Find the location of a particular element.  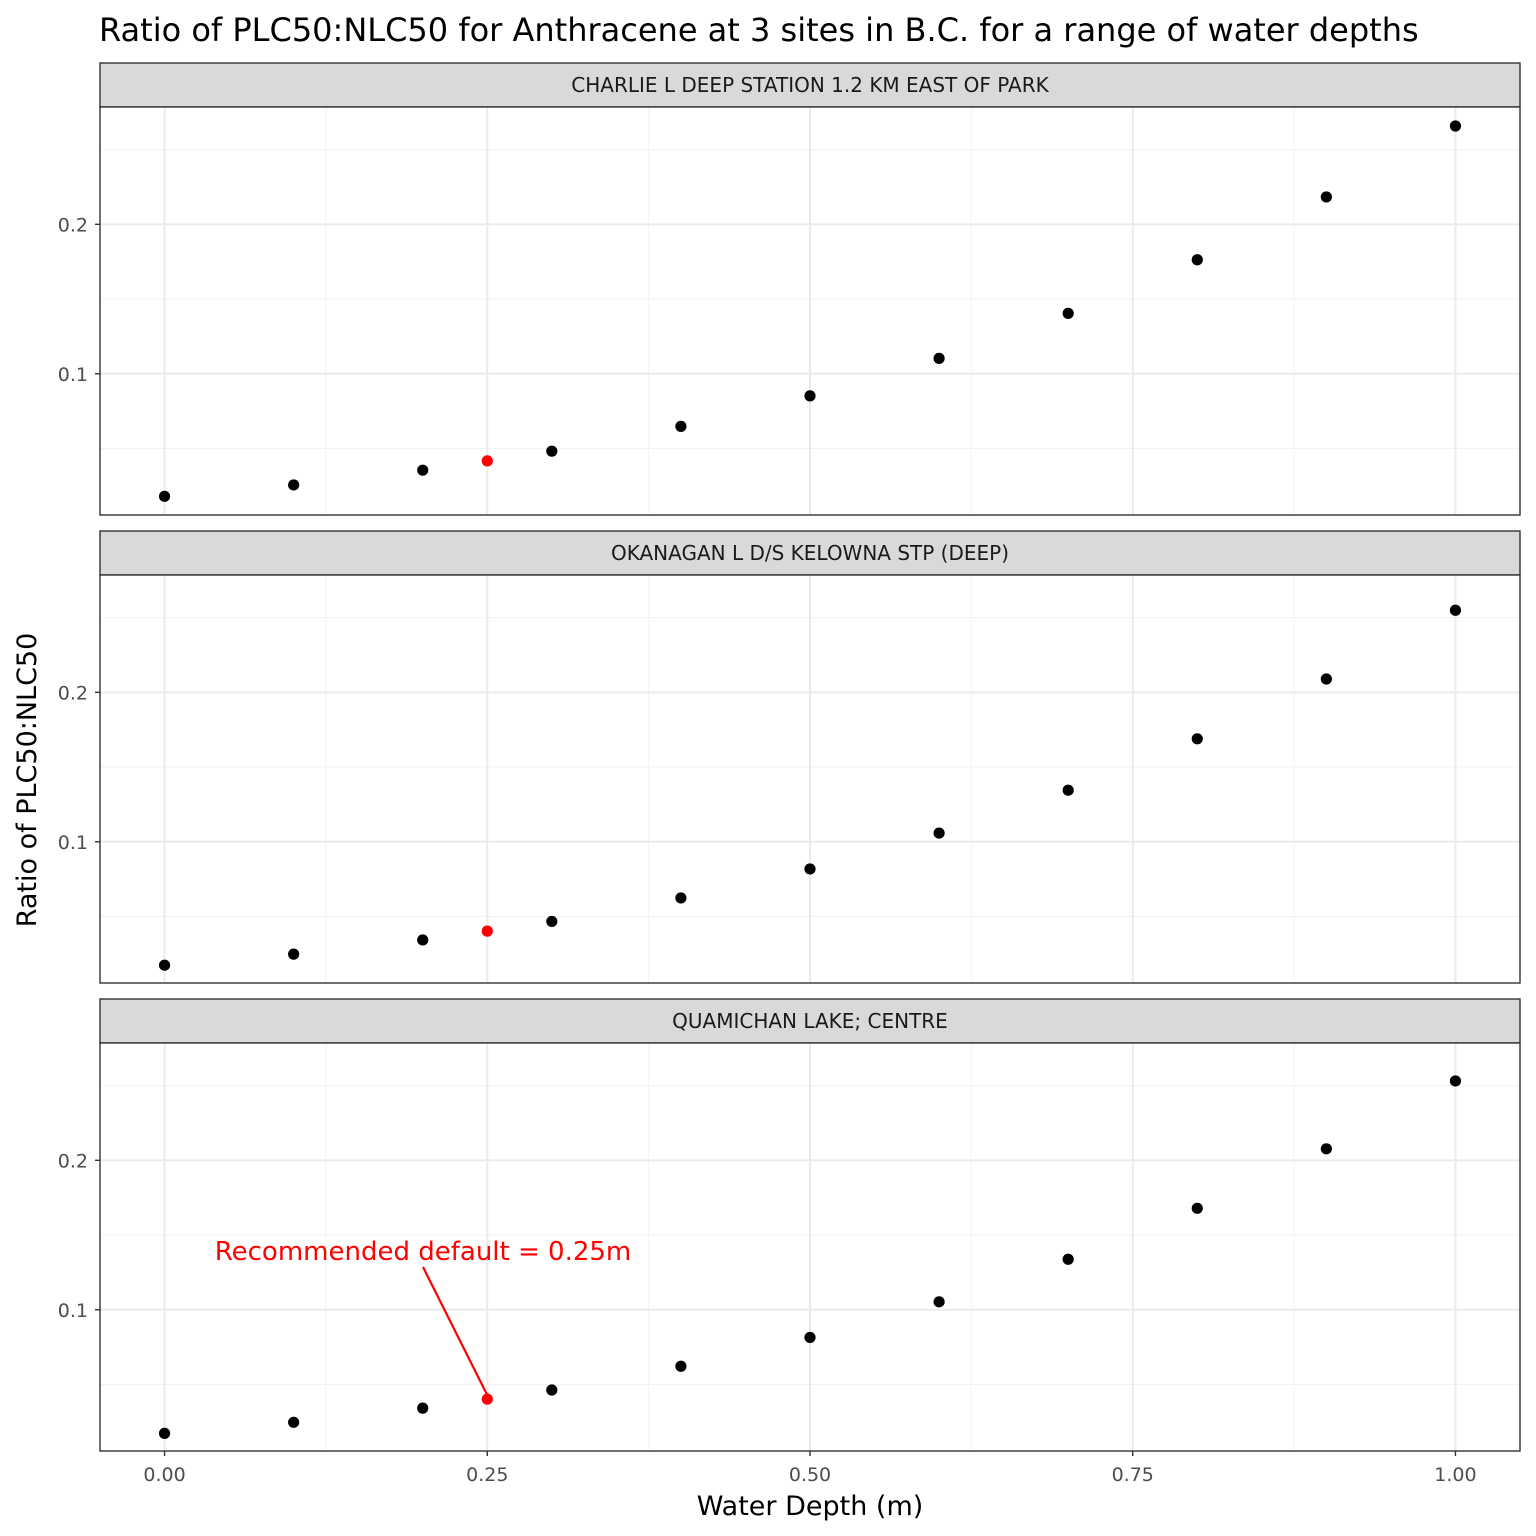

x-axis-title: Water Depth (m) is located at coordinates (810, 1506).